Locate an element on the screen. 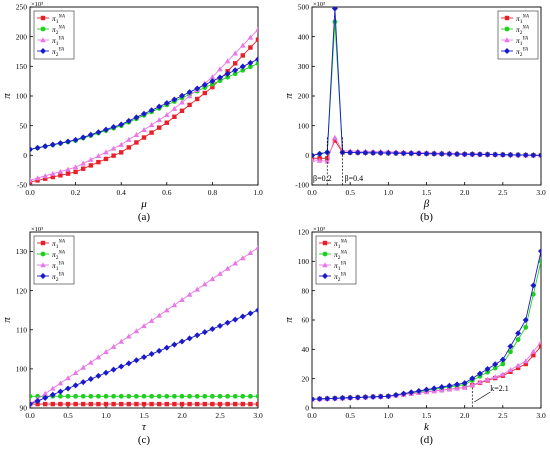  y-tick-label: -50 is located at coordinates (22, 185).